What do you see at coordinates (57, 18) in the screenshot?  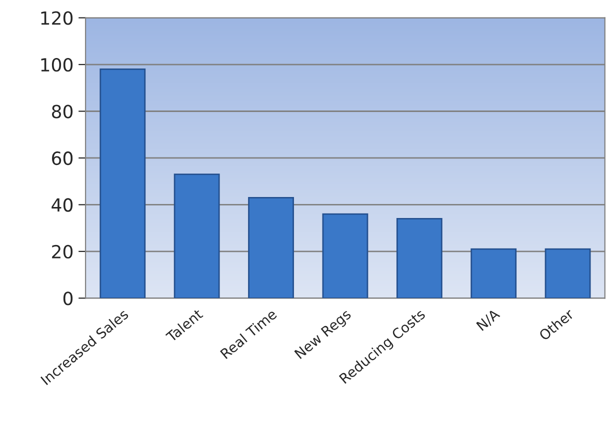 I see `y-tick-label: 120` at bounding box center [57, 18].